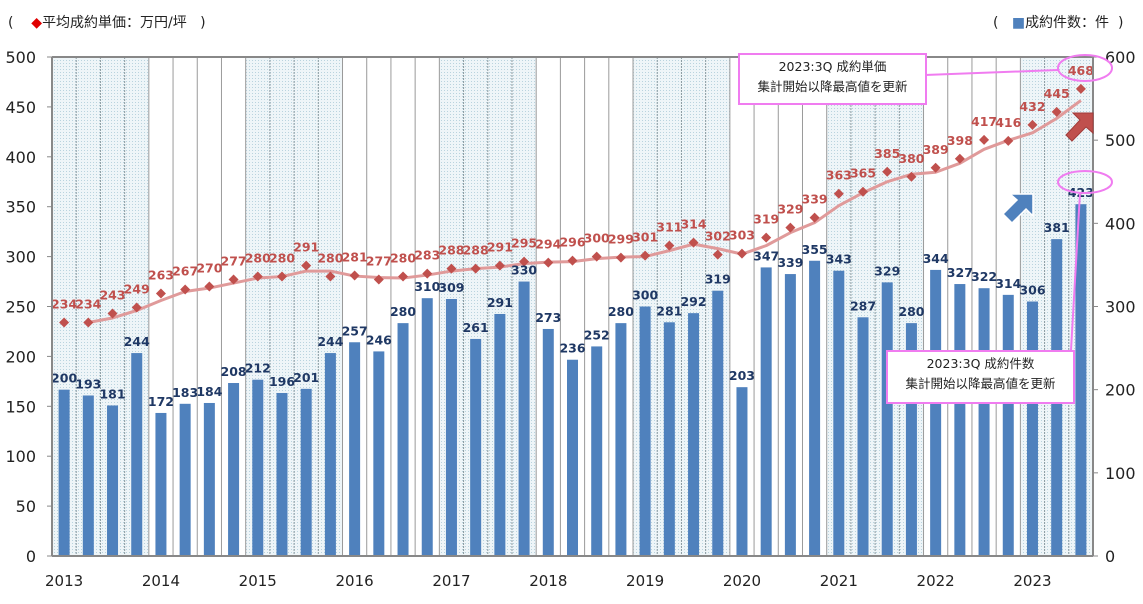 The image size is (1143, 604). I want to click on bar-value-label: 281, so click(669, 310).